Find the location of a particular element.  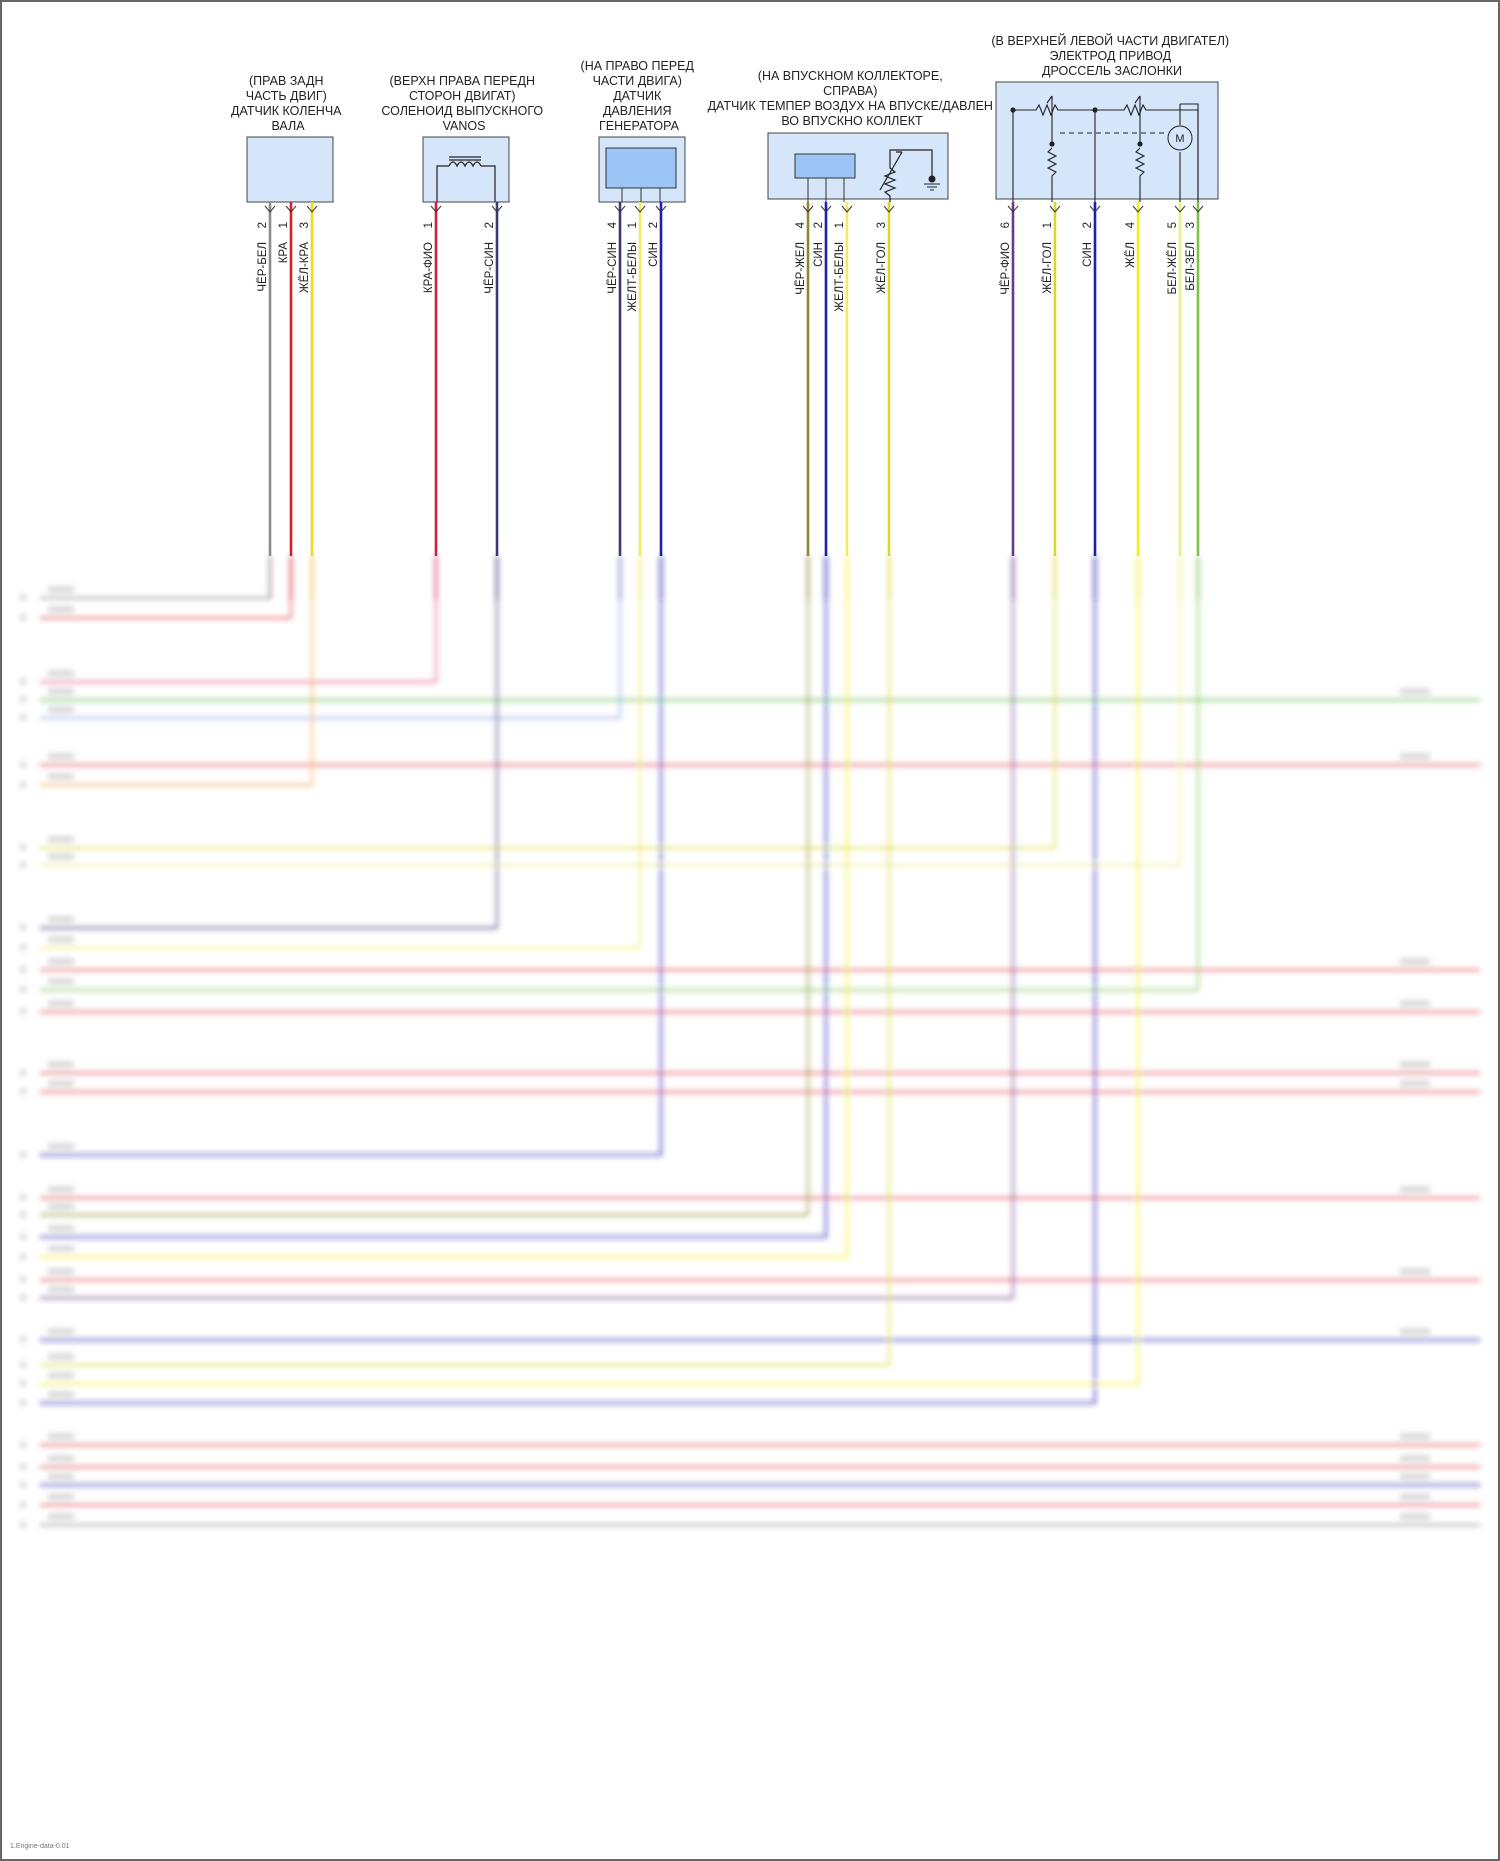

crank-sensor-box is located at coordinates (290, 169).